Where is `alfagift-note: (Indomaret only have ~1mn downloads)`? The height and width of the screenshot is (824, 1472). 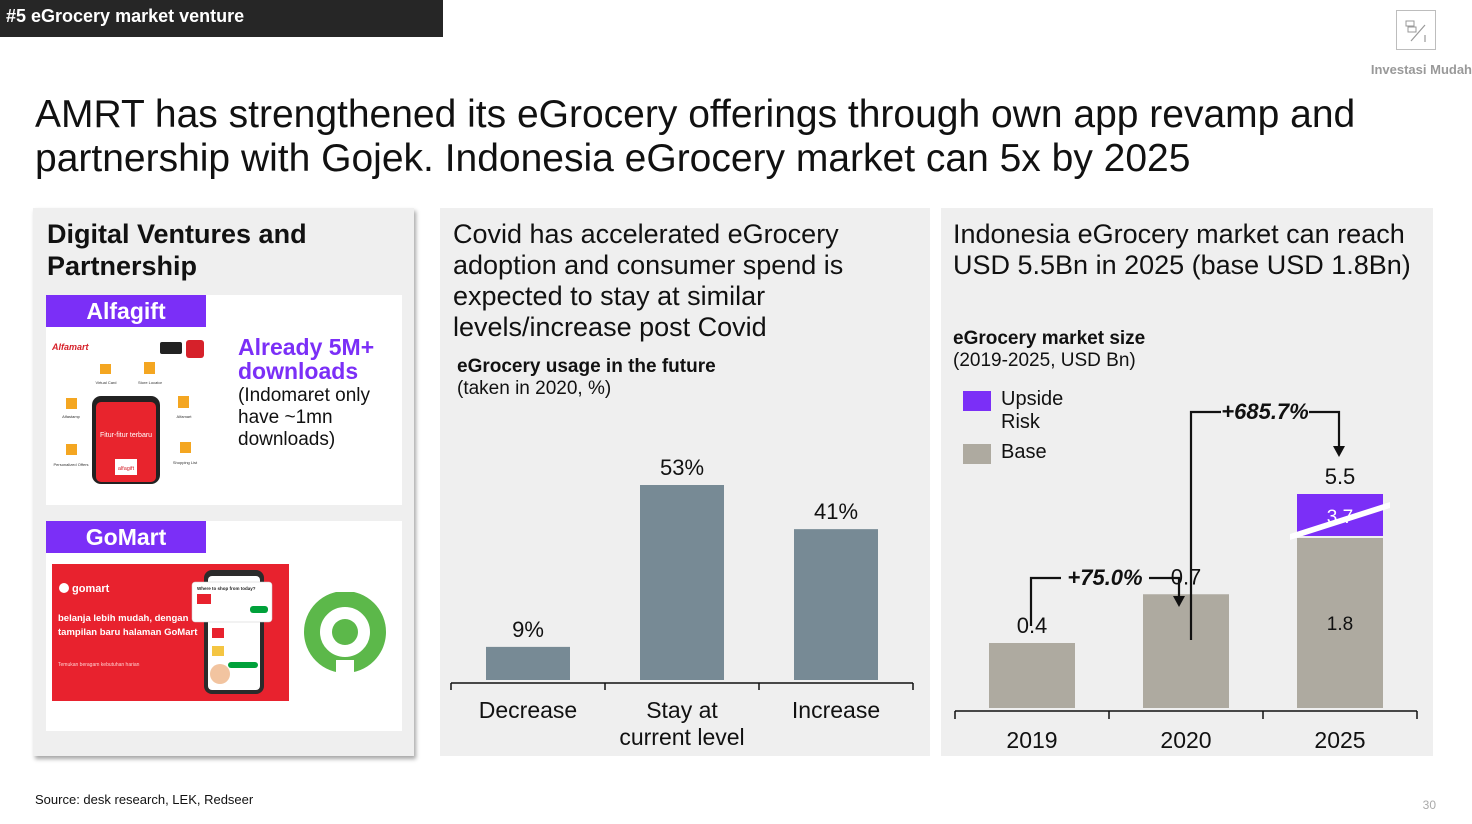 alfagift-note: (Indomaret only have ~1mn downloads) is located at coordinates (304, 417).